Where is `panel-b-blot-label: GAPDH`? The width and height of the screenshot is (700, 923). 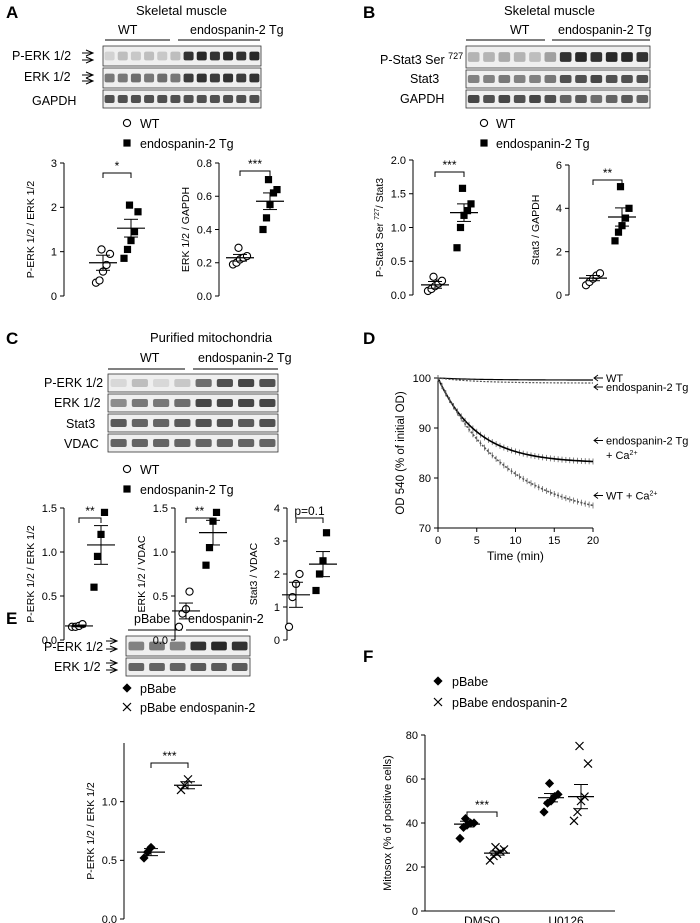 panel-b-blot-label: GAPDH is located at coordinates (422, 99).